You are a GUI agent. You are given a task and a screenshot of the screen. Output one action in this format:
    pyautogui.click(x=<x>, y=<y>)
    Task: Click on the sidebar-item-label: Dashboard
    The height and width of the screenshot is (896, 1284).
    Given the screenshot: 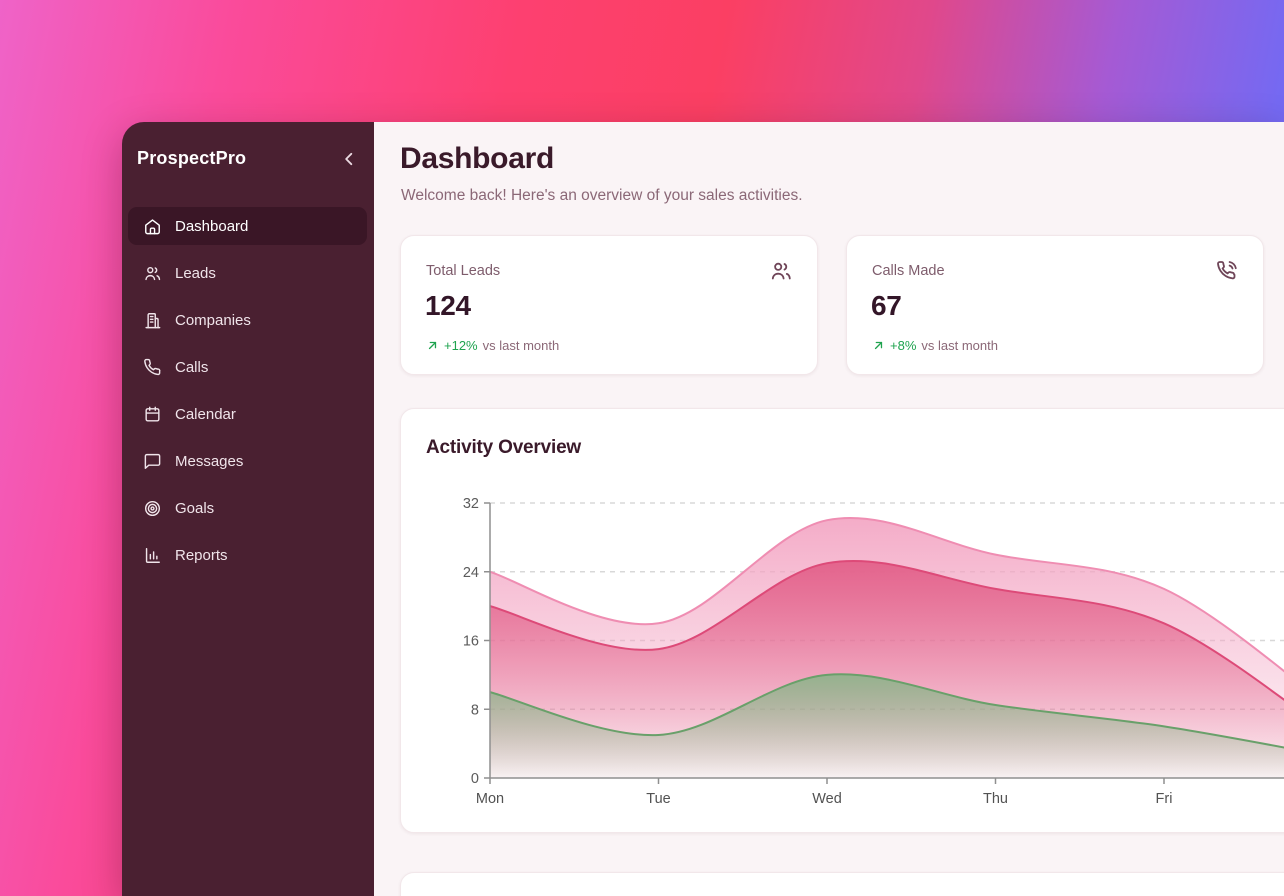 What is the action you would take?
    pyautogui.click(x=212, y=226)
    